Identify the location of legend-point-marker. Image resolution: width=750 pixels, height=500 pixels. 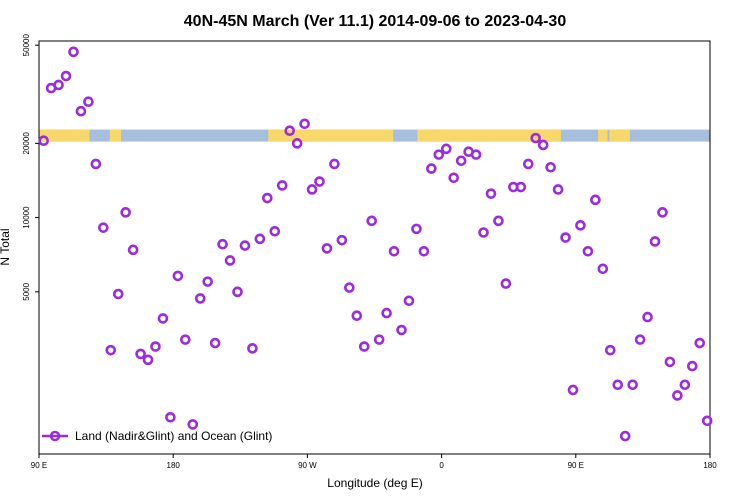
(55, 436).